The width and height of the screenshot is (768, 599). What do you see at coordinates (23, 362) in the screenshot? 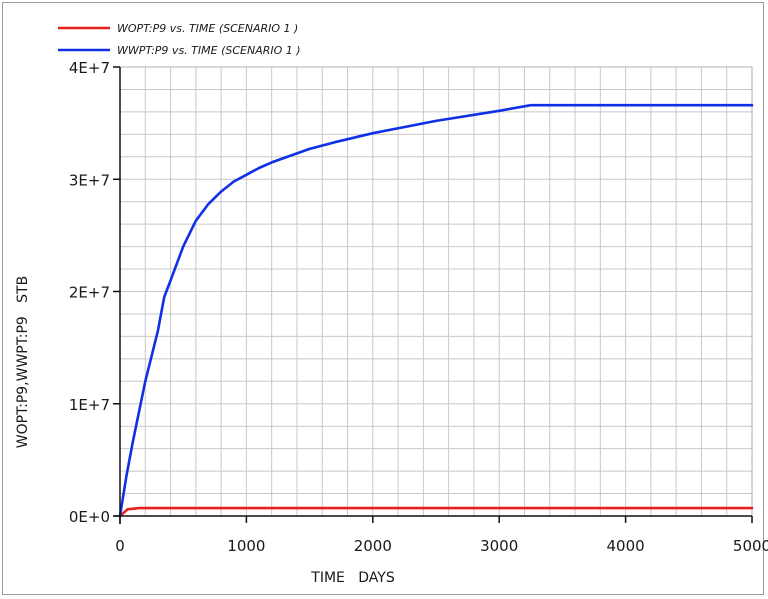
I see `y-axis-label: WOPT:P9,WWPT:P9 STB` at bounding box center [23, 362].